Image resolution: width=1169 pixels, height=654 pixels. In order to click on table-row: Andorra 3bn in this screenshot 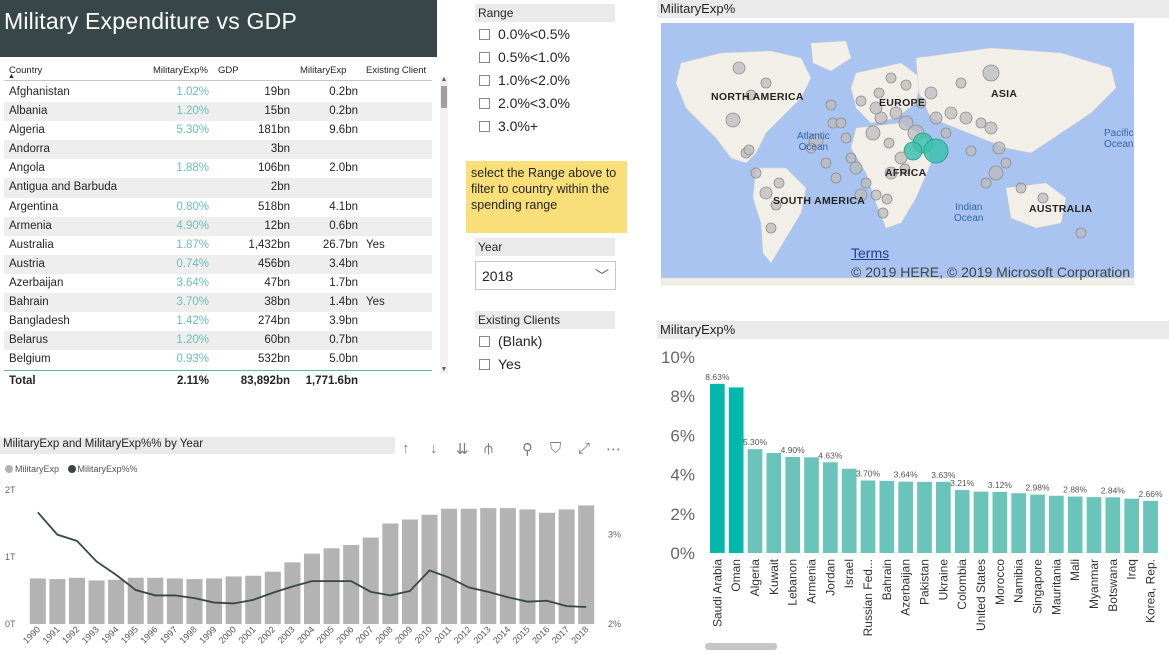, I will do `click(218, 150)`.